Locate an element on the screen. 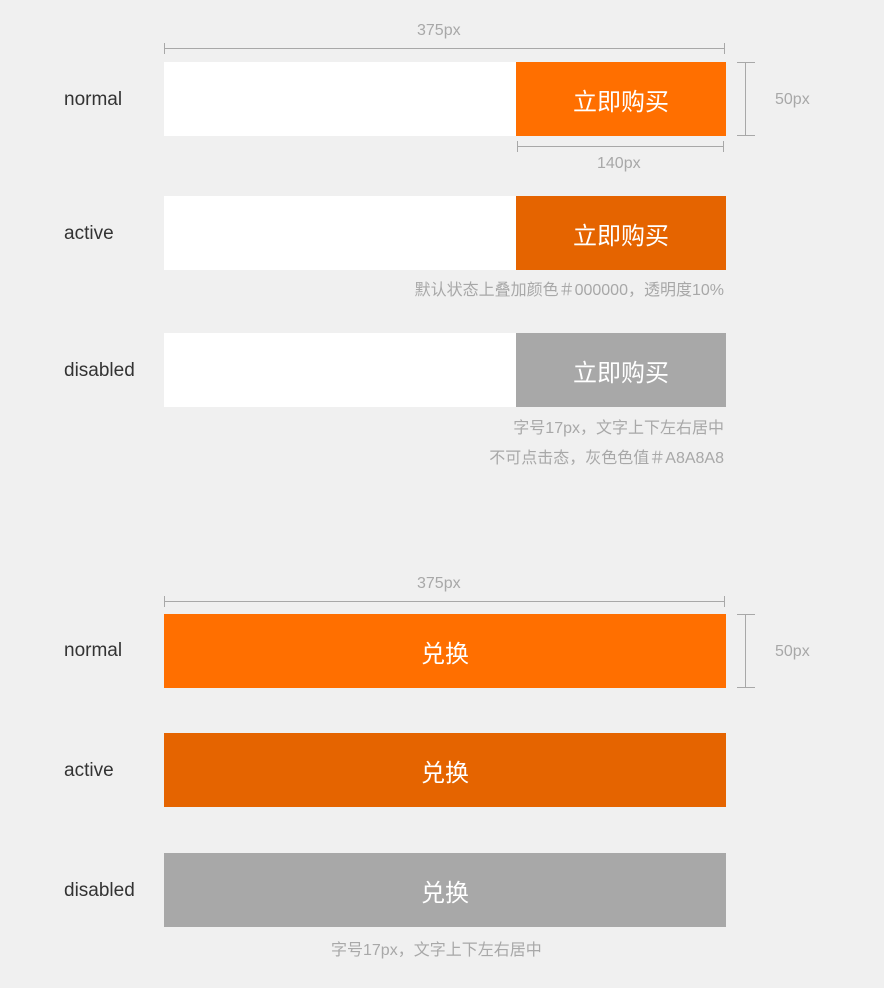 This screenshot has width=884, height=988. redeem-button-normal: 兑换 is located at coordinates (445, 651).